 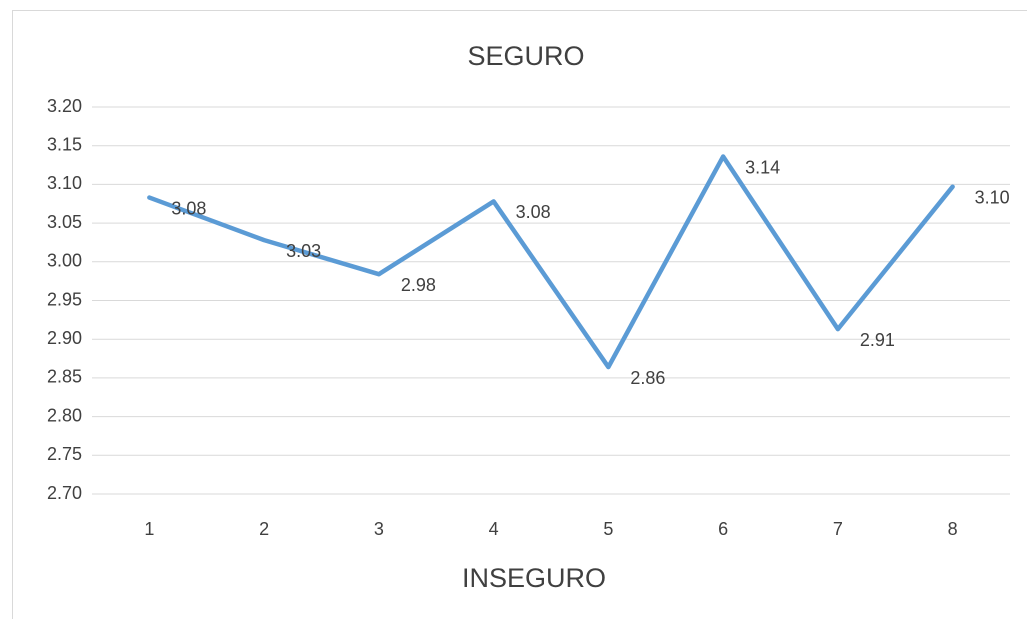 I want to click on data-label: 3.14, so click(x=762, y=167).